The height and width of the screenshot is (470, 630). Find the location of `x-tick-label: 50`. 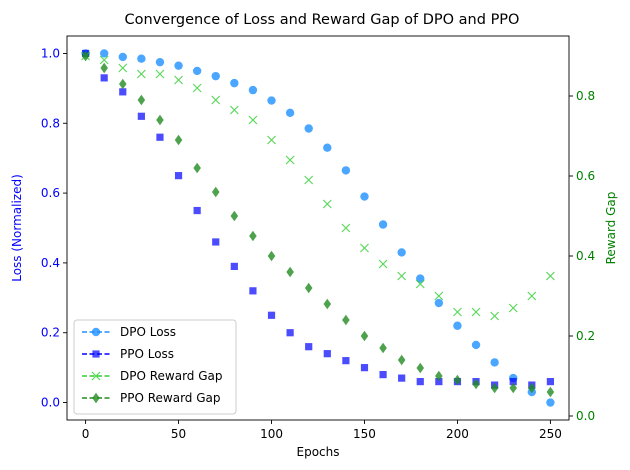

x-tick-label: 50 is located at coordinates (178, 434).